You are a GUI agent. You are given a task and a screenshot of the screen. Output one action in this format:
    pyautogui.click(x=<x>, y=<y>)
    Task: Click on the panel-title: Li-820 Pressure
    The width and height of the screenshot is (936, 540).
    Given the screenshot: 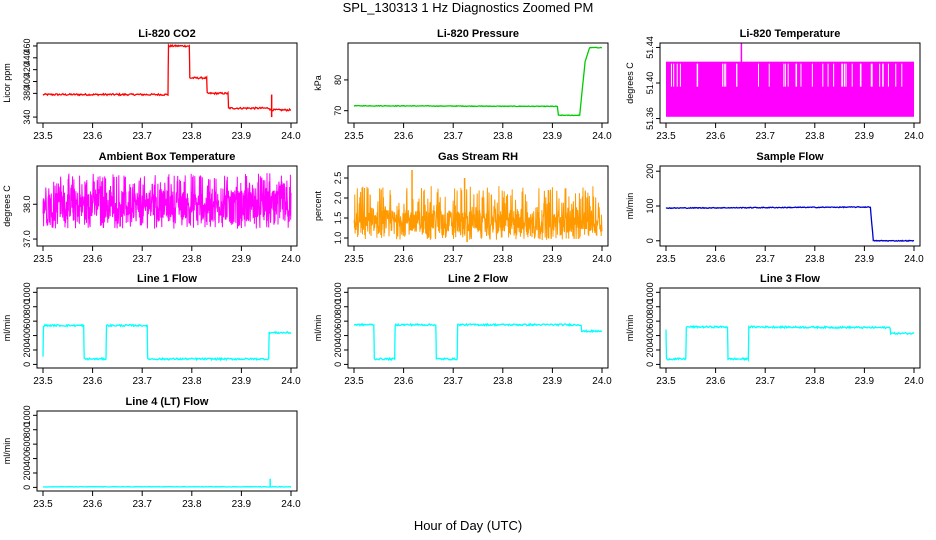 What is the action you would take?
    pyautogui.click(x=478, y=34)
    